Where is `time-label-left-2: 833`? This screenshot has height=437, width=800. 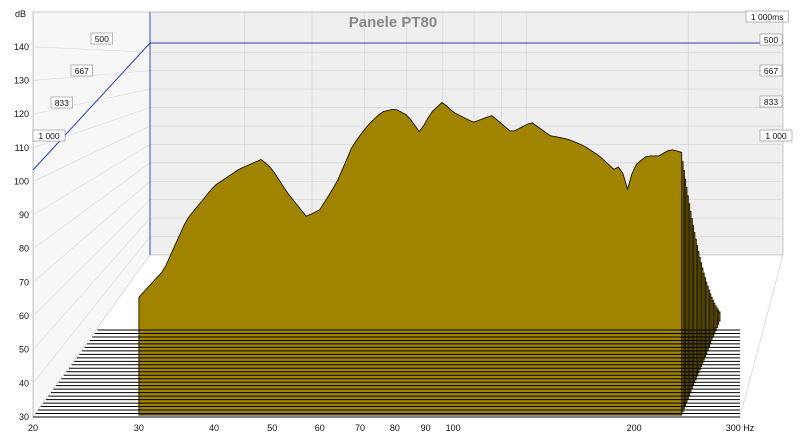
time-label-left-2: 833 is located at coordinates (62, 103).